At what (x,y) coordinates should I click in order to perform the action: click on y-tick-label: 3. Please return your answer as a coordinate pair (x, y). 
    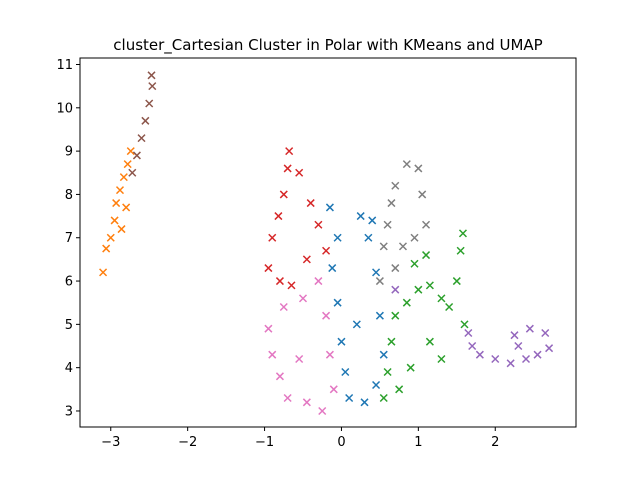
    Looking at the image, I should click on (69, 411).